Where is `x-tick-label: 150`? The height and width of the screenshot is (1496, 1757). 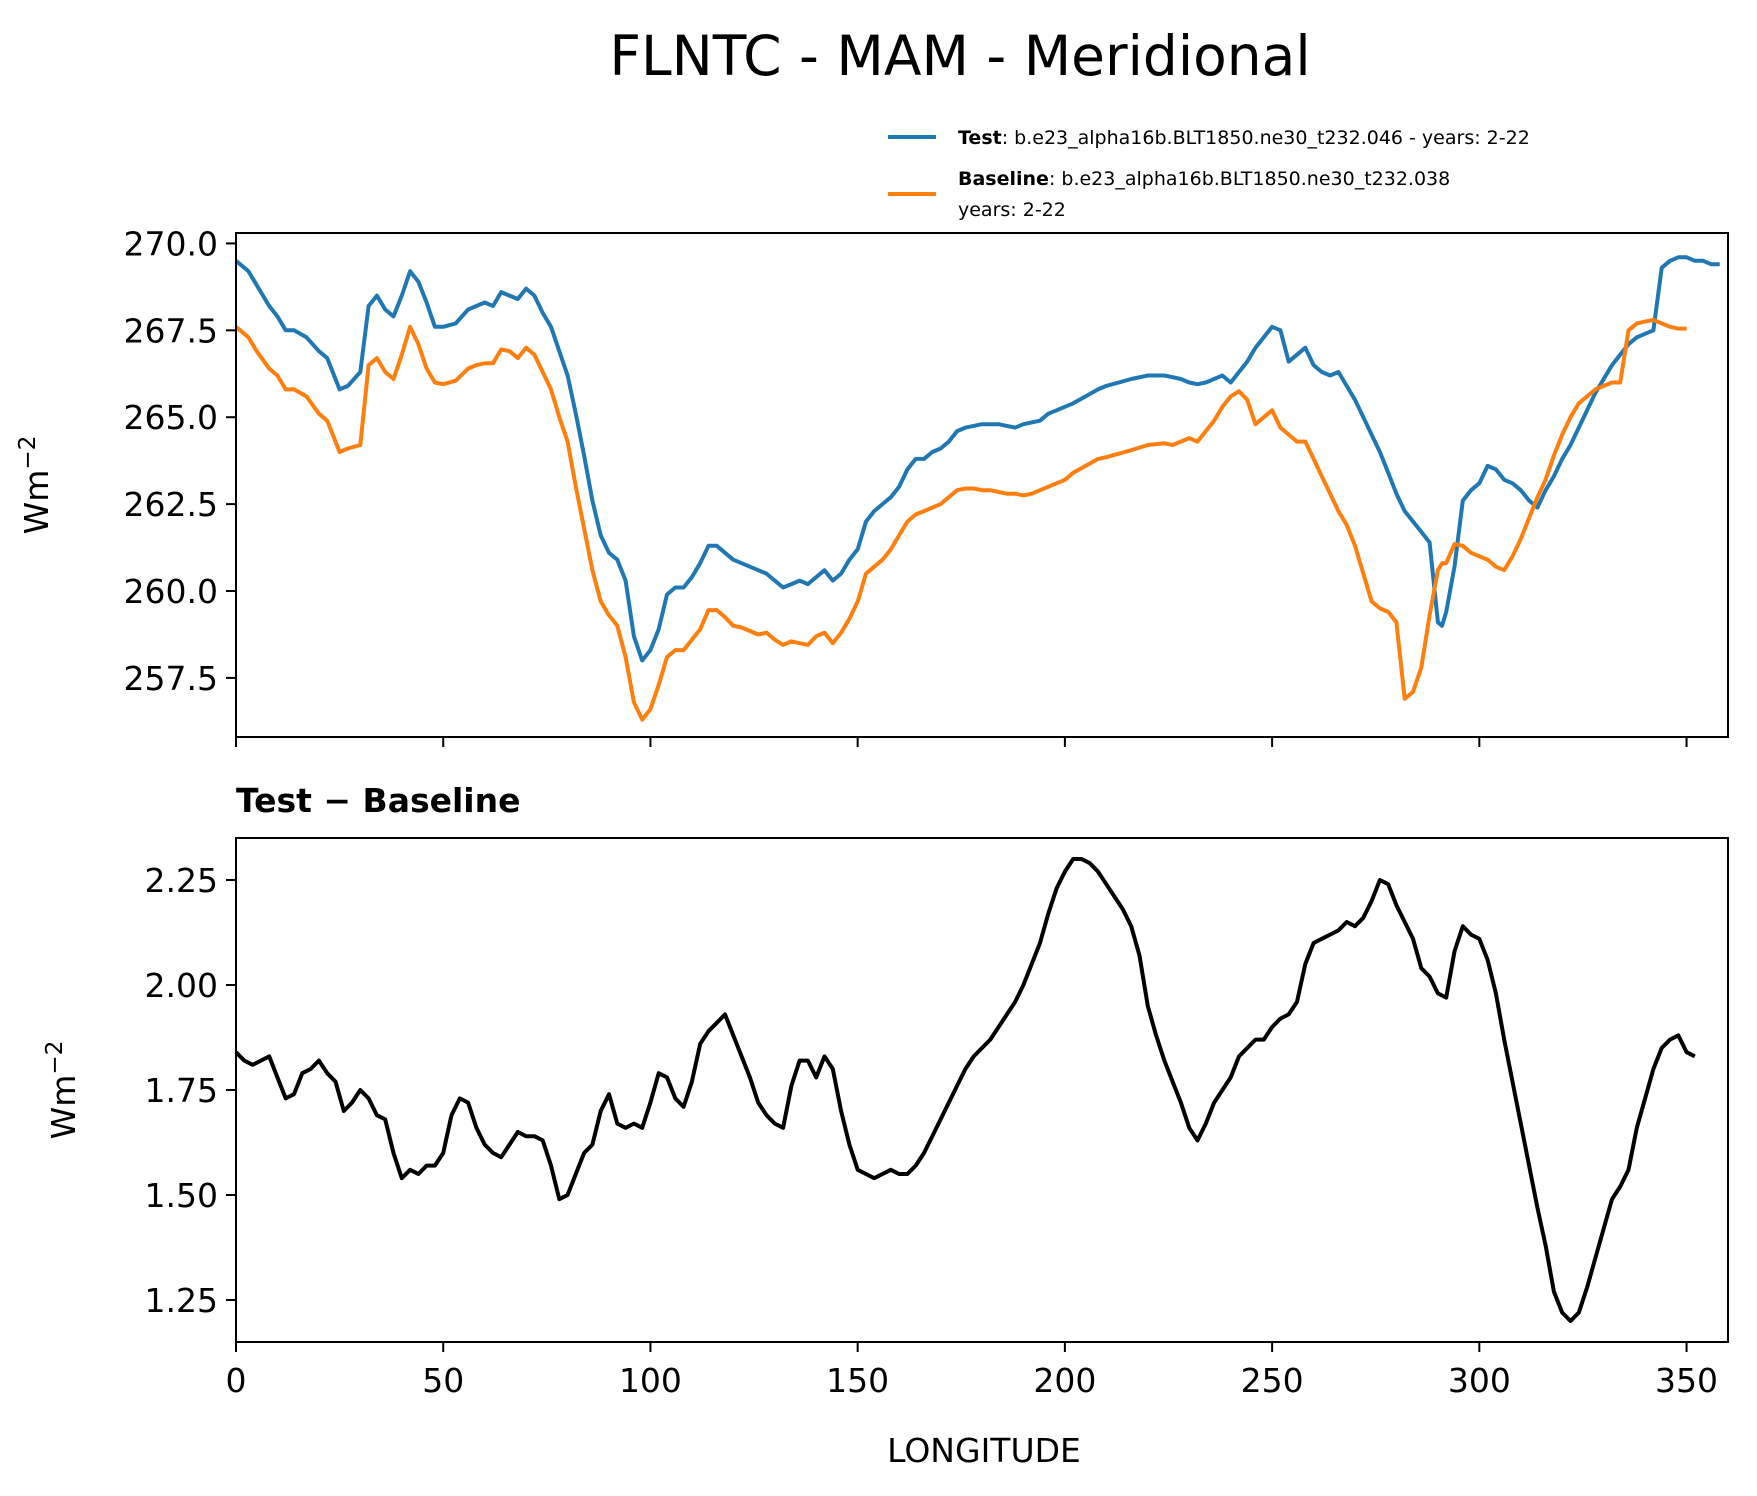
x-tick-label: 150 is located at coordinates (857, 1380).